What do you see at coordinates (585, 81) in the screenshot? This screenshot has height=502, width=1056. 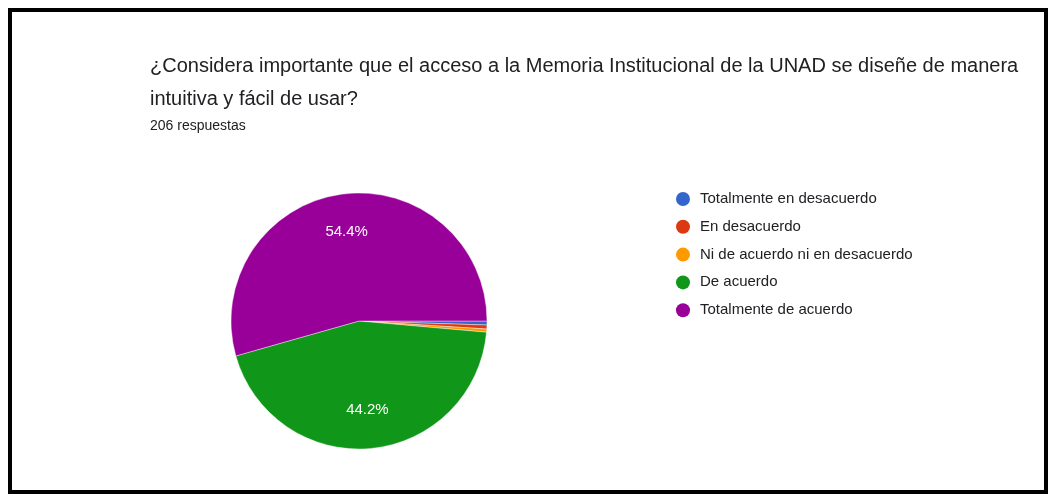 I see `chart-title: ¿Considera importante que el acceso a la Memoria Institucional de la UNAD se diseñe de manera intuitiva y fácil de usar?` at bounding box center [585, 81].